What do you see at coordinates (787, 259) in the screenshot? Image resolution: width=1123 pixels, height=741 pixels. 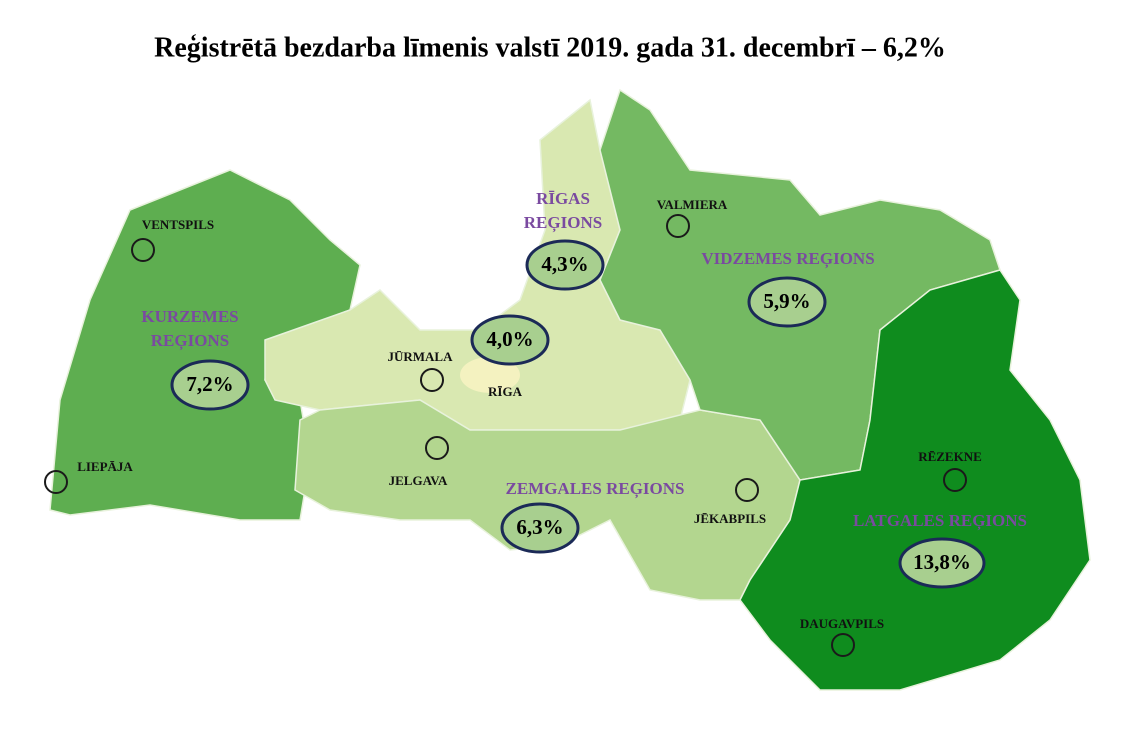 I see `region-name: VIDZEMES REĢIONS` at bounding box center [787, 259].